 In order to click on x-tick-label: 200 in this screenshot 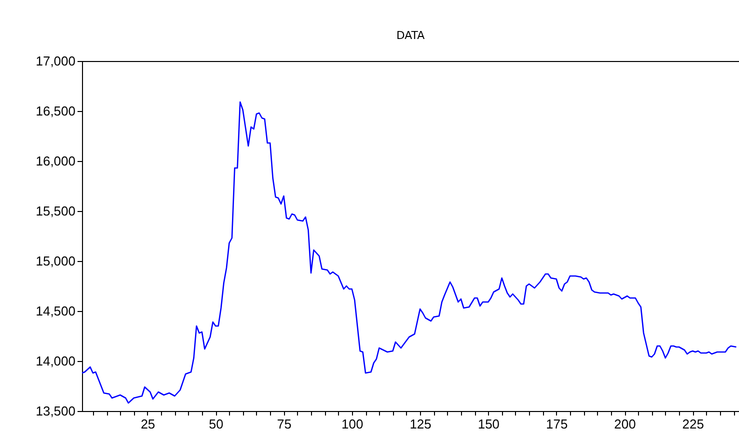, I will do `click(625, 424)`.